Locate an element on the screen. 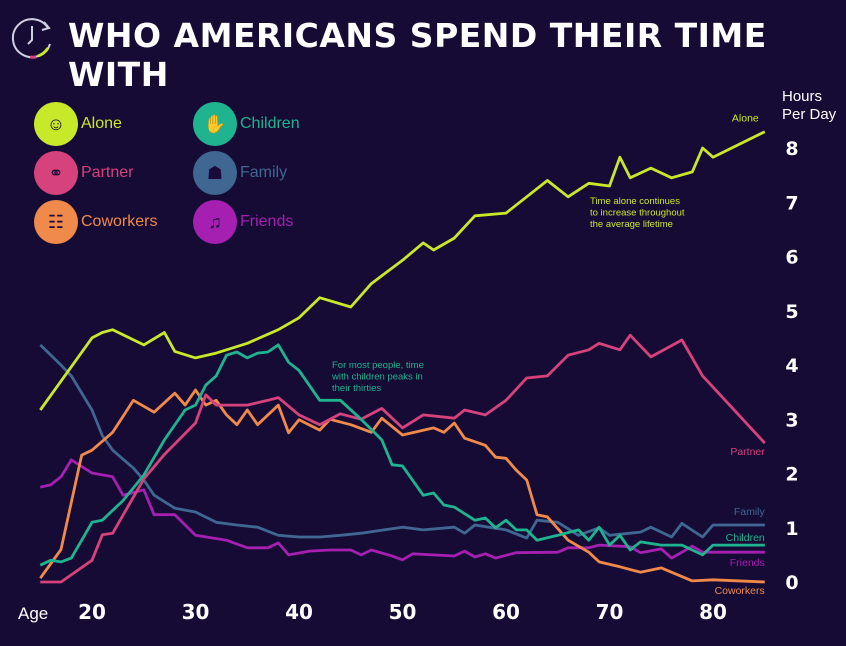 This screenshot has width=846, height=646. legend-item-family: ☗ Family is located at coordinates (240, 173).